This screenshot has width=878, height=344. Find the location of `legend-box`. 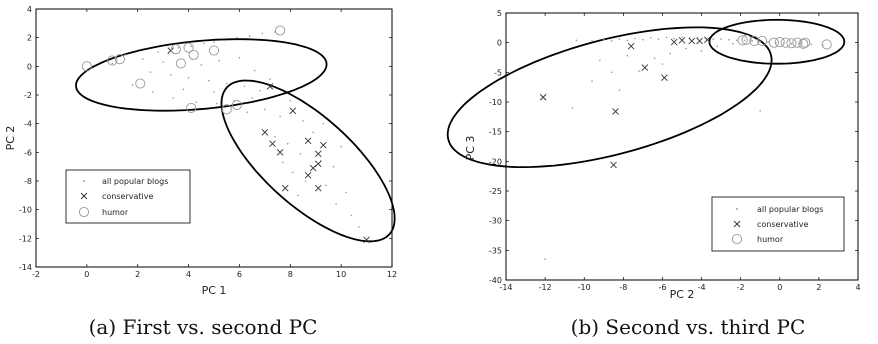

legend-box is located at coordinates (128, 196).